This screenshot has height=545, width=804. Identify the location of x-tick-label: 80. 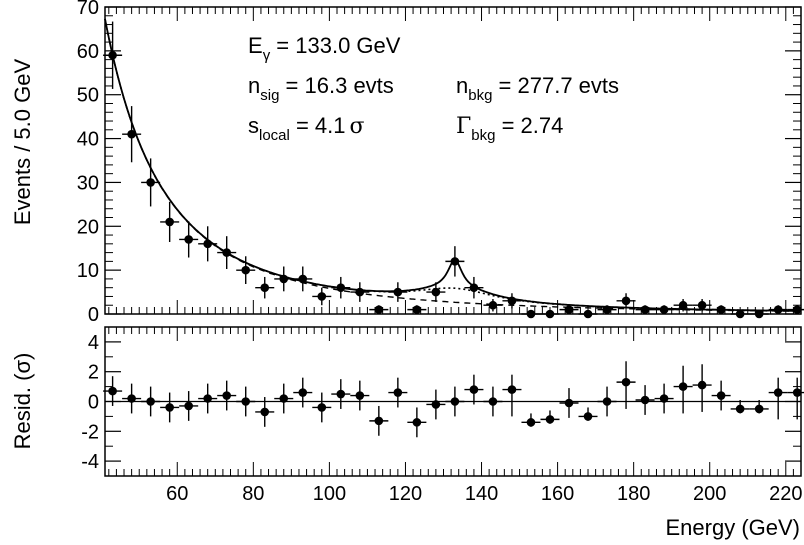
(253, 494).